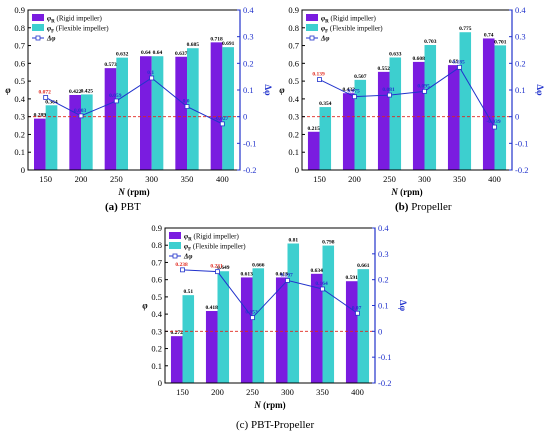 Image resolution: width=550 pixels, height=435 pixels. Describe the element at coordinates (247, 274) in the screenshot. I see `bar-rigid-label: 0.613` at that location.